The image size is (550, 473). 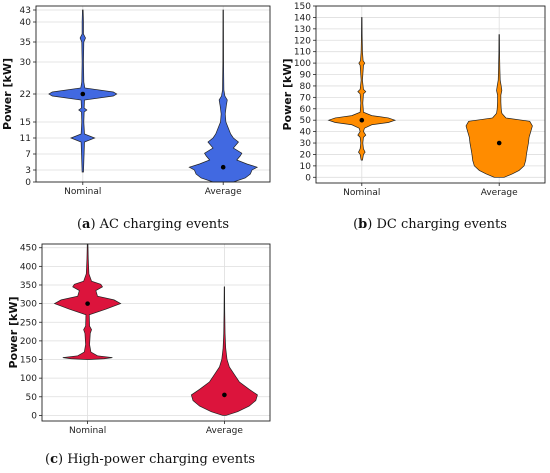 What do you see at coordinates (25, 11) in the screenshot?
I see `y-tick-label: 43` at bounding box center [25, 11].